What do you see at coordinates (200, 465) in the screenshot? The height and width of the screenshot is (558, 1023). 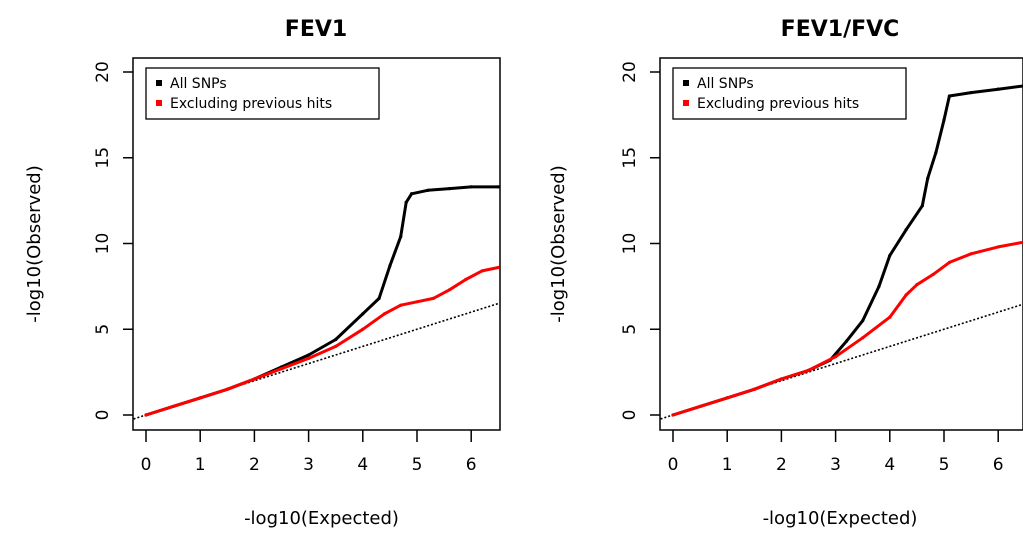 I see `x-tick-label: 1` at bounding box center [200, 465].